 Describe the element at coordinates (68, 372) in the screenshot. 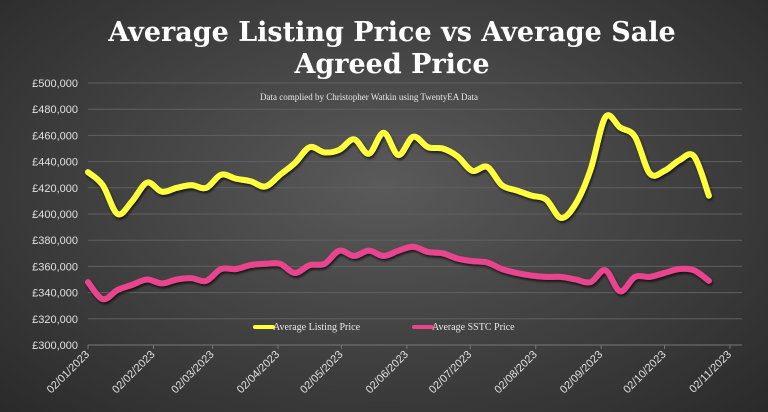

I see `x-tick-label: 02/01/2023` at that location.